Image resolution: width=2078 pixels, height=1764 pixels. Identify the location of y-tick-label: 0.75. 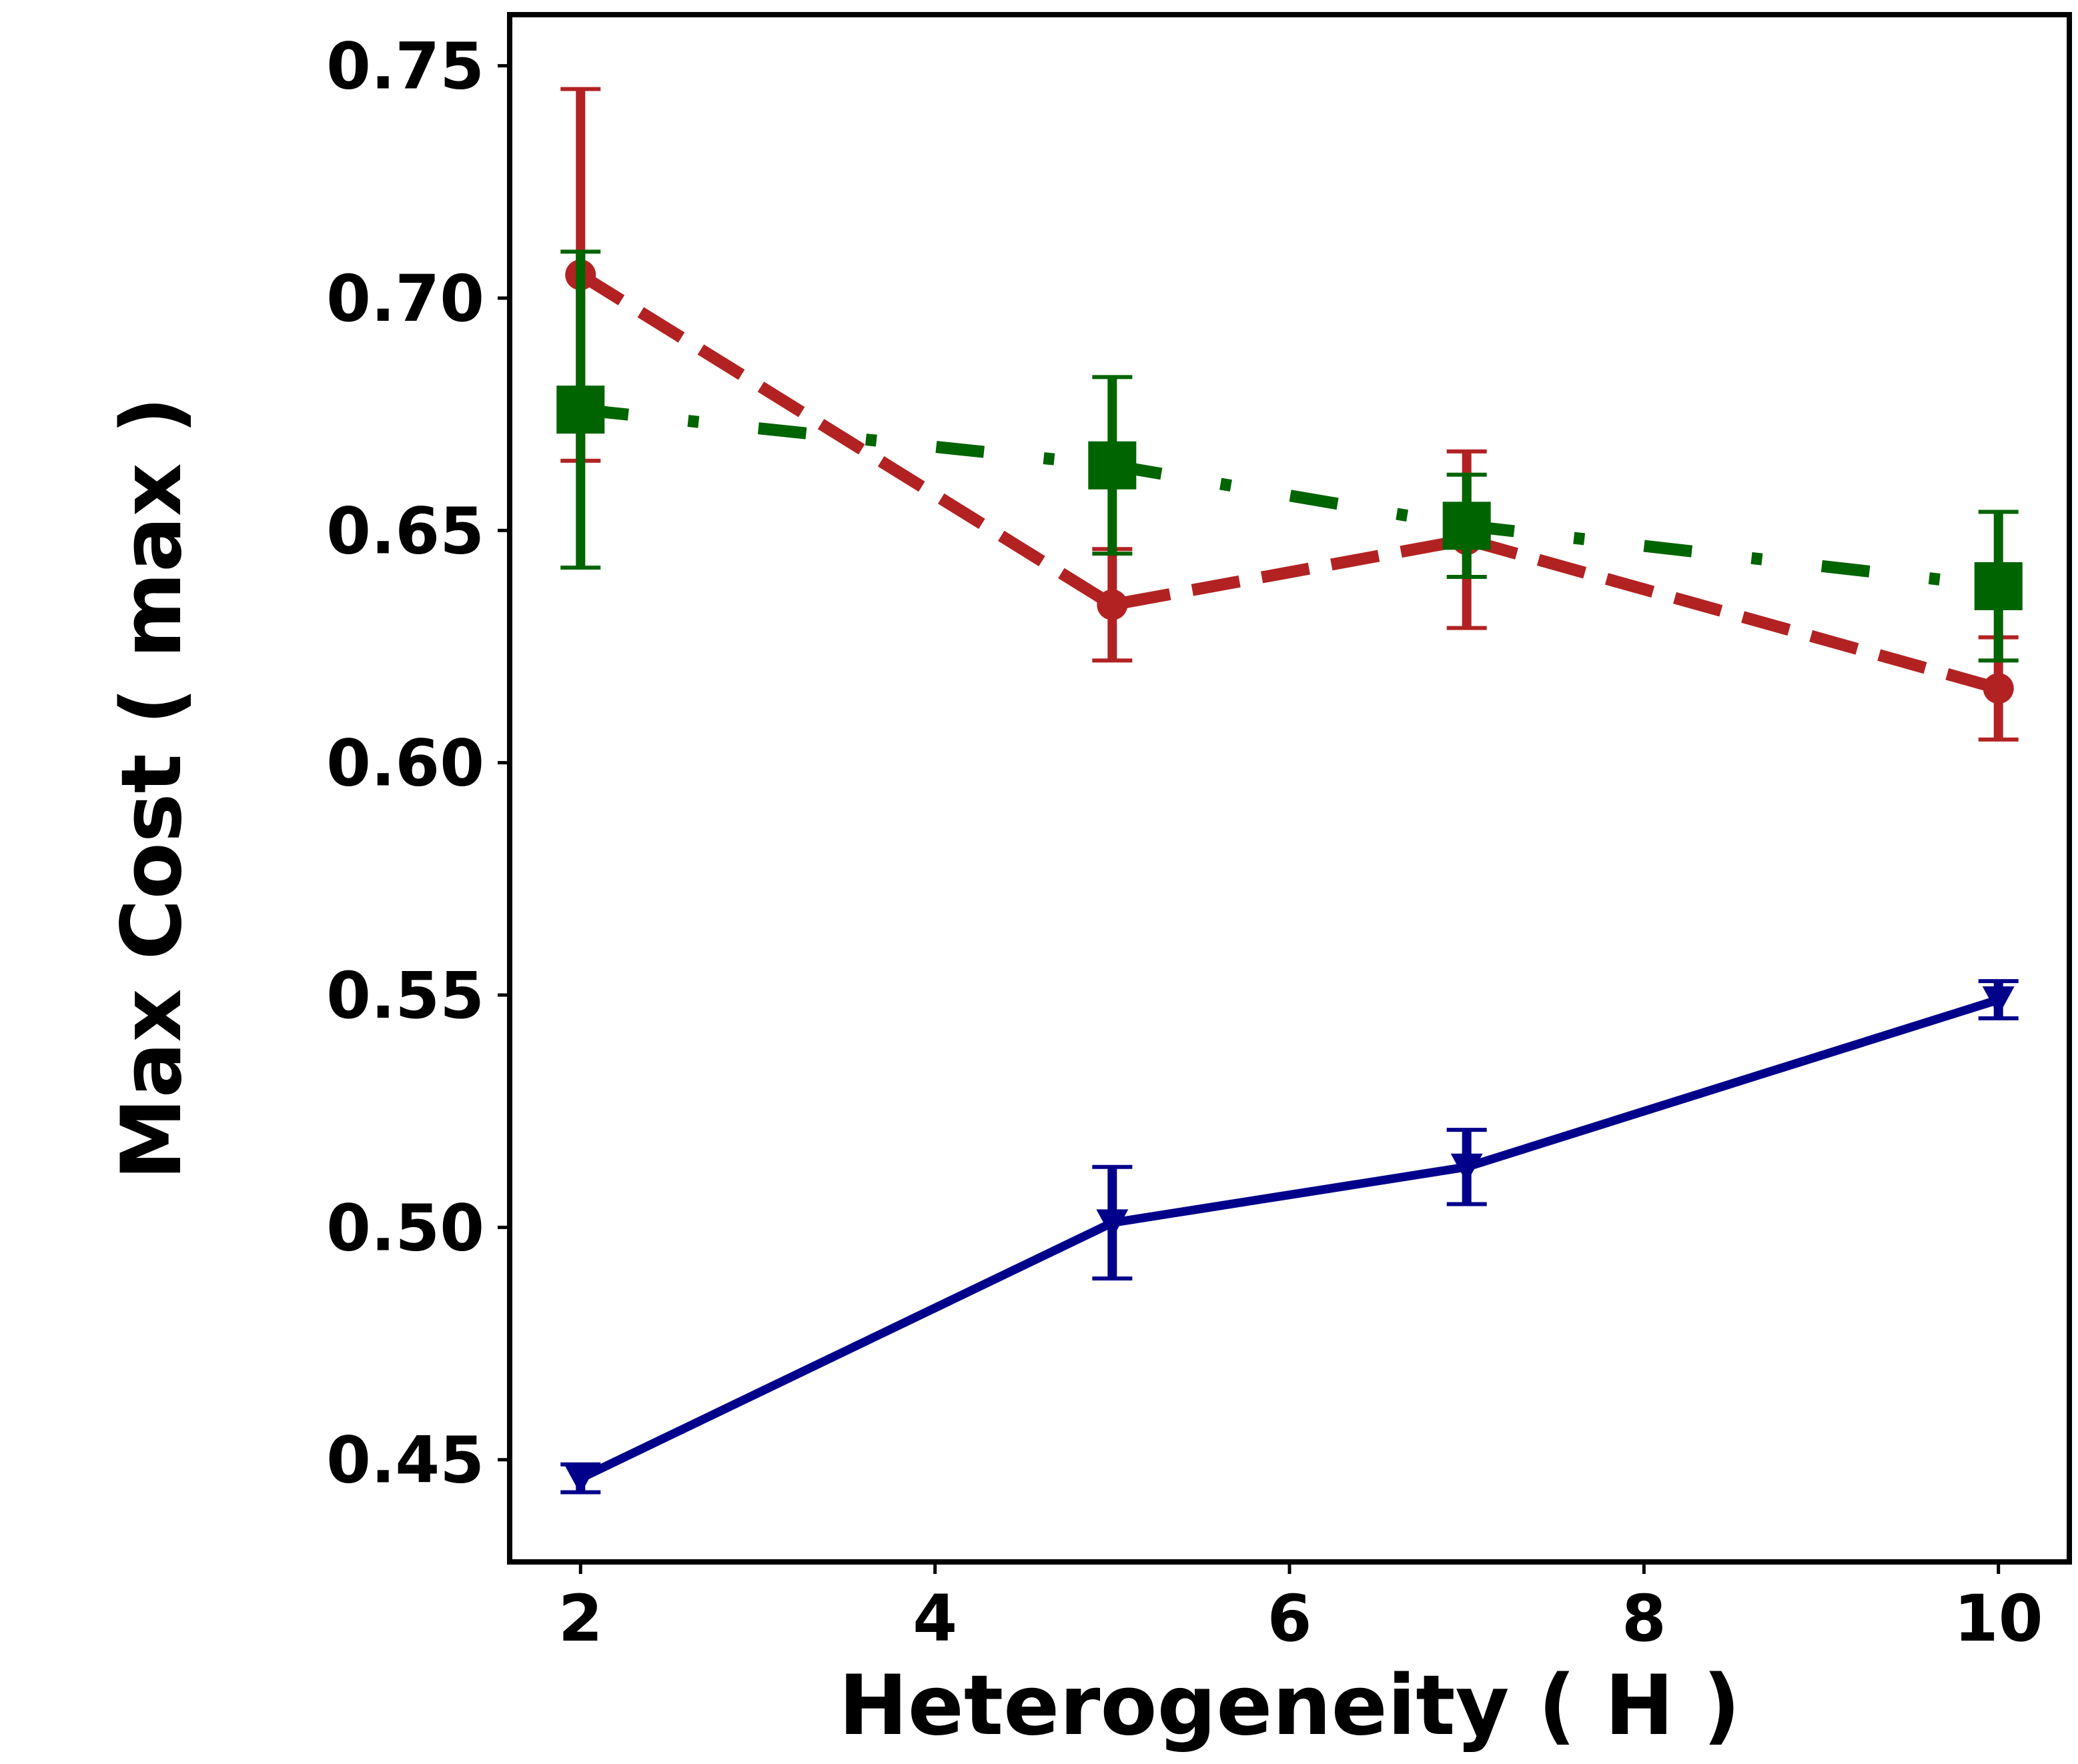
(405, 66).